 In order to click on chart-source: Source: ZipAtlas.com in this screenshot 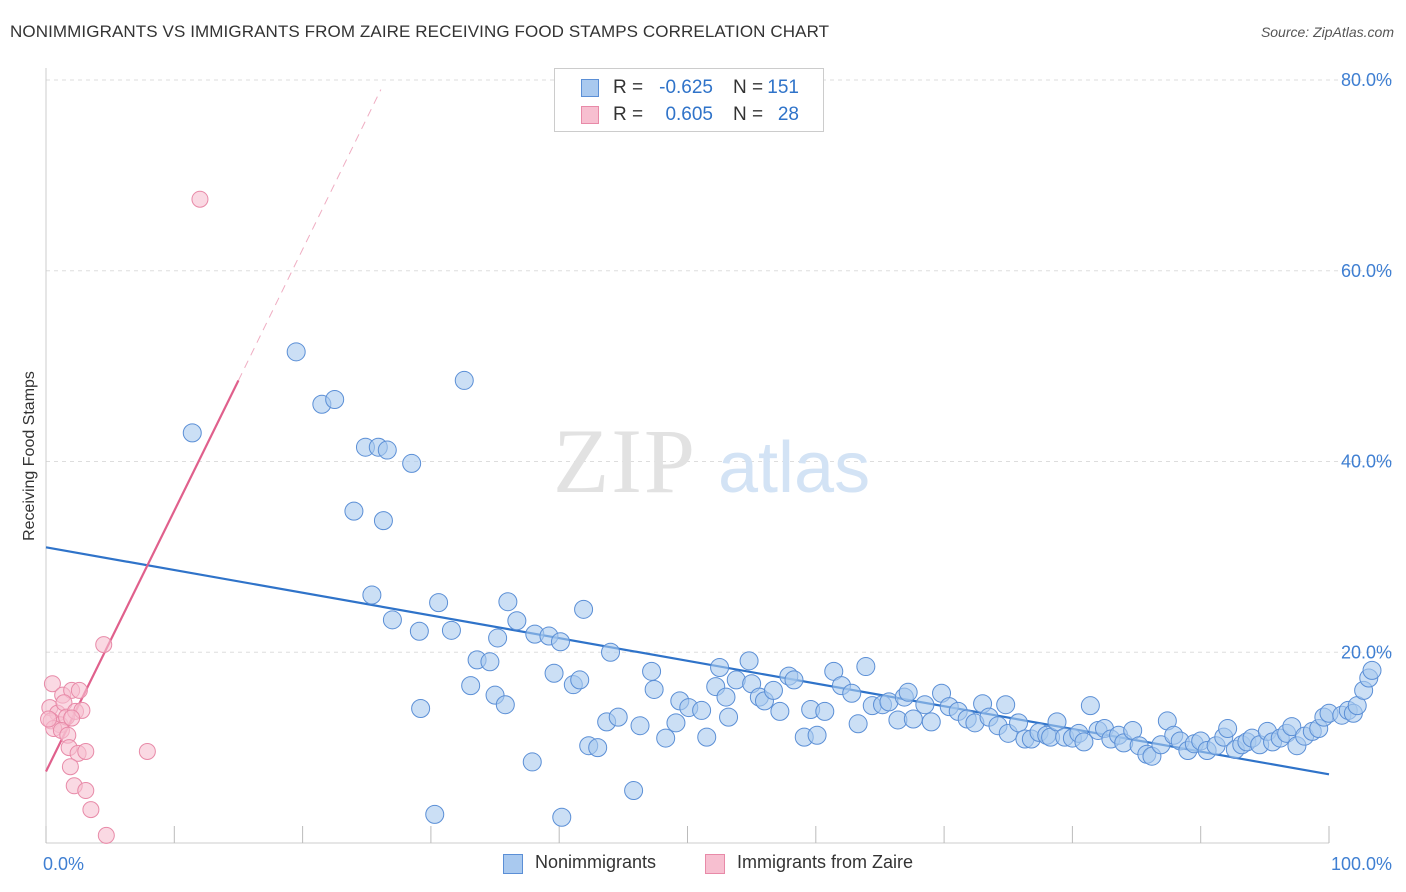, I will do `click(1327, 32)`.